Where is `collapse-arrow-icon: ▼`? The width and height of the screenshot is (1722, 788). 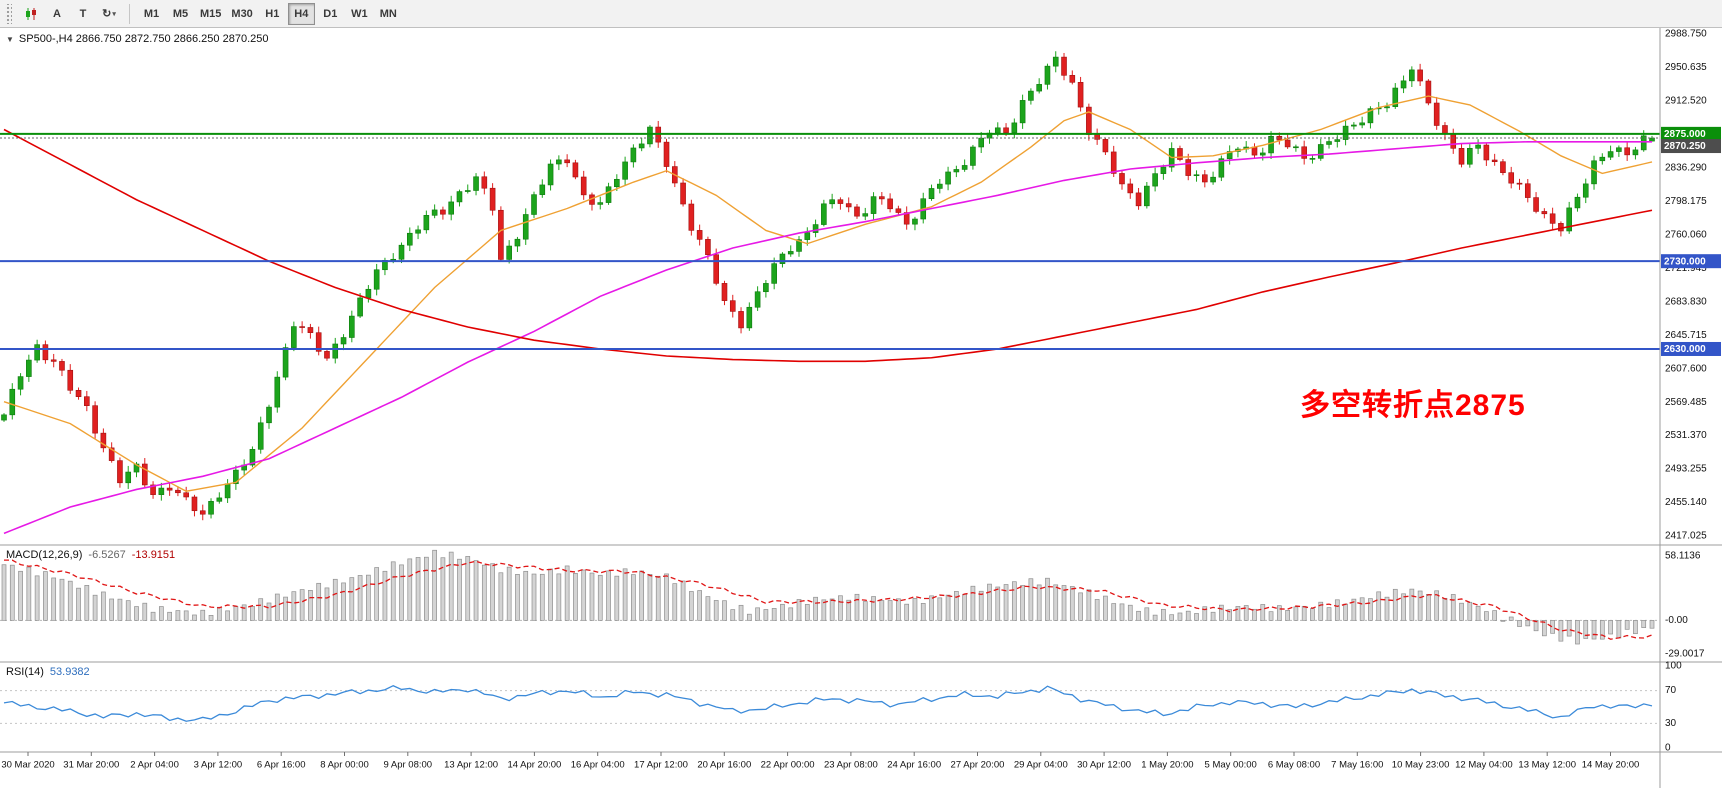
collapse-arrow-icon: ▼ is located at coordinates (10, 39).